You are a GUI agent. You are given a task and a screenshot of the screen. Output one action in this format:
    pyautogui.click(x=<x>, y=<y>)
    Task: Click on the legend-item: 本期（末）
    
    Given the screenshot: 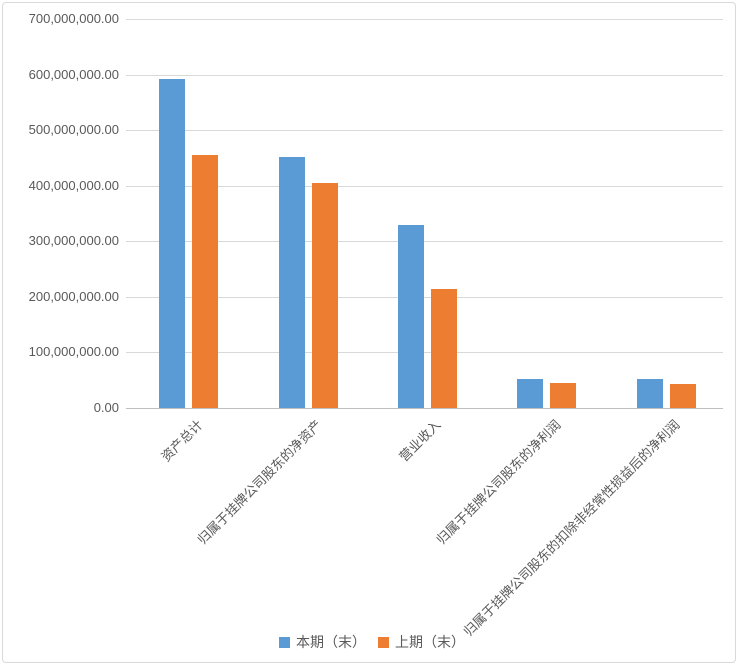 What is the action you would take?
    pyautogui.click(x=322, y=642)
    